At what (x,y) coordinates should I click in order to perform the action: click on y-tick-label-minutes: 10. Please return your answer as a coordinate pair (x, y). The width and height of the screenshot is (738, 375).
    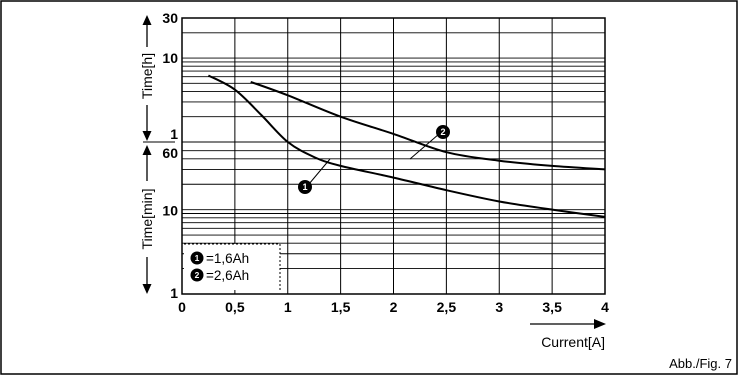
    Looking at the image, I should click on (170, 211).